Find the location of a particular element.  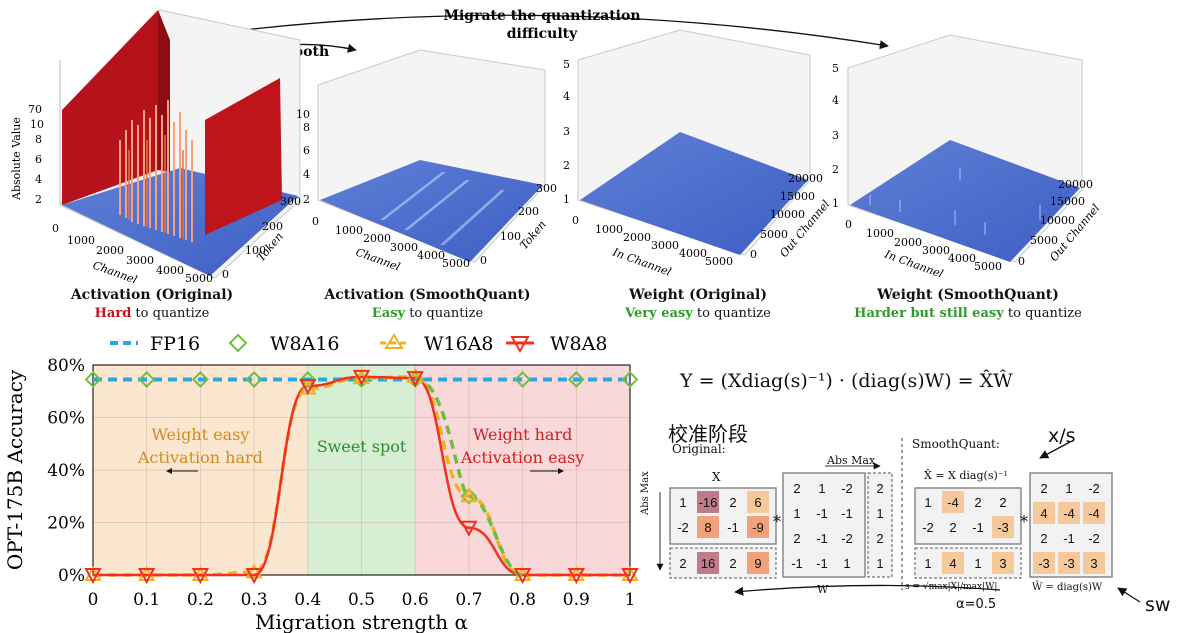

svg-text: 15000 is located at coordinates (797, 196).